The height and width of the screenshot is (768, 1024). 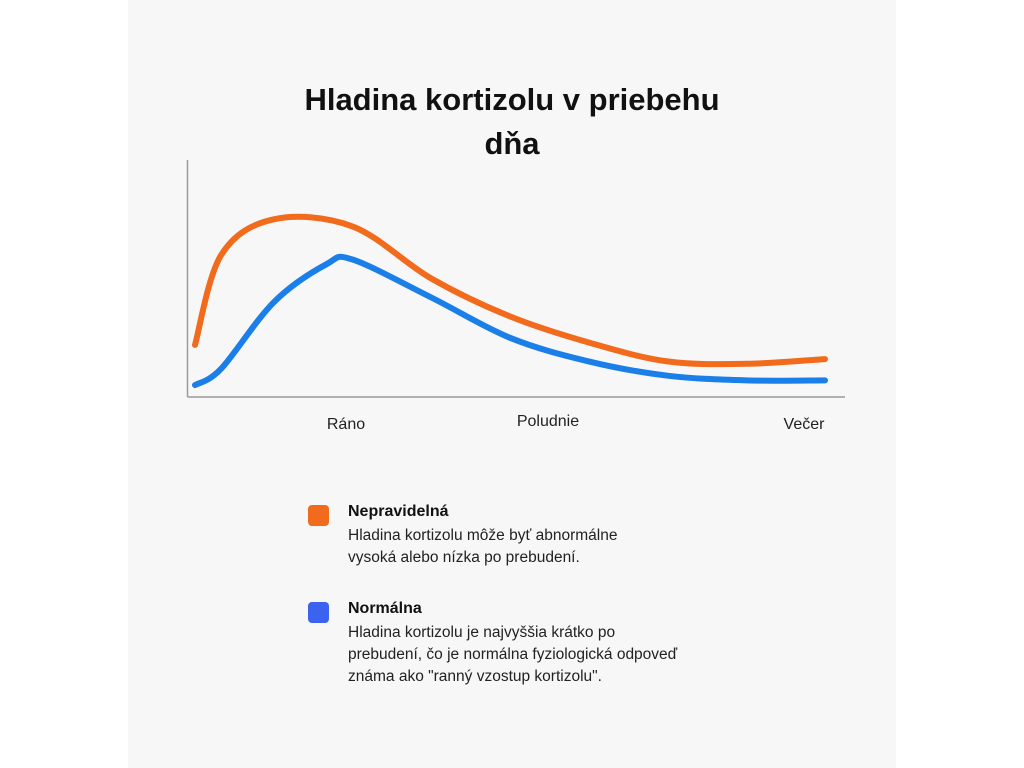 What do you see at coordinates (464, 557) in the screenshot?
I see `legend-description-line: vysoká alebo nízka po prebudení.` at bounding box center [464, 557].